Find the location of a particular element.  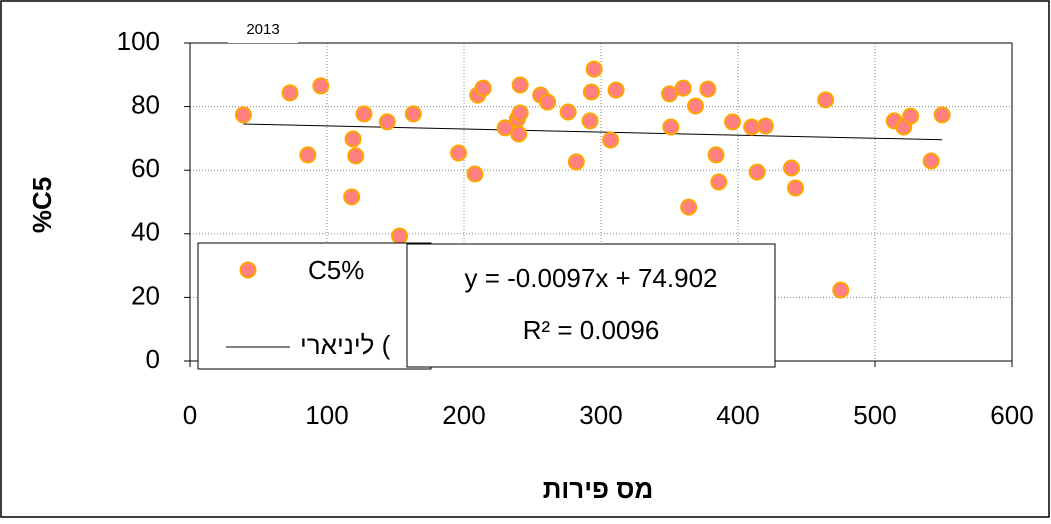

equation-box is located at coordinates (591, 305).